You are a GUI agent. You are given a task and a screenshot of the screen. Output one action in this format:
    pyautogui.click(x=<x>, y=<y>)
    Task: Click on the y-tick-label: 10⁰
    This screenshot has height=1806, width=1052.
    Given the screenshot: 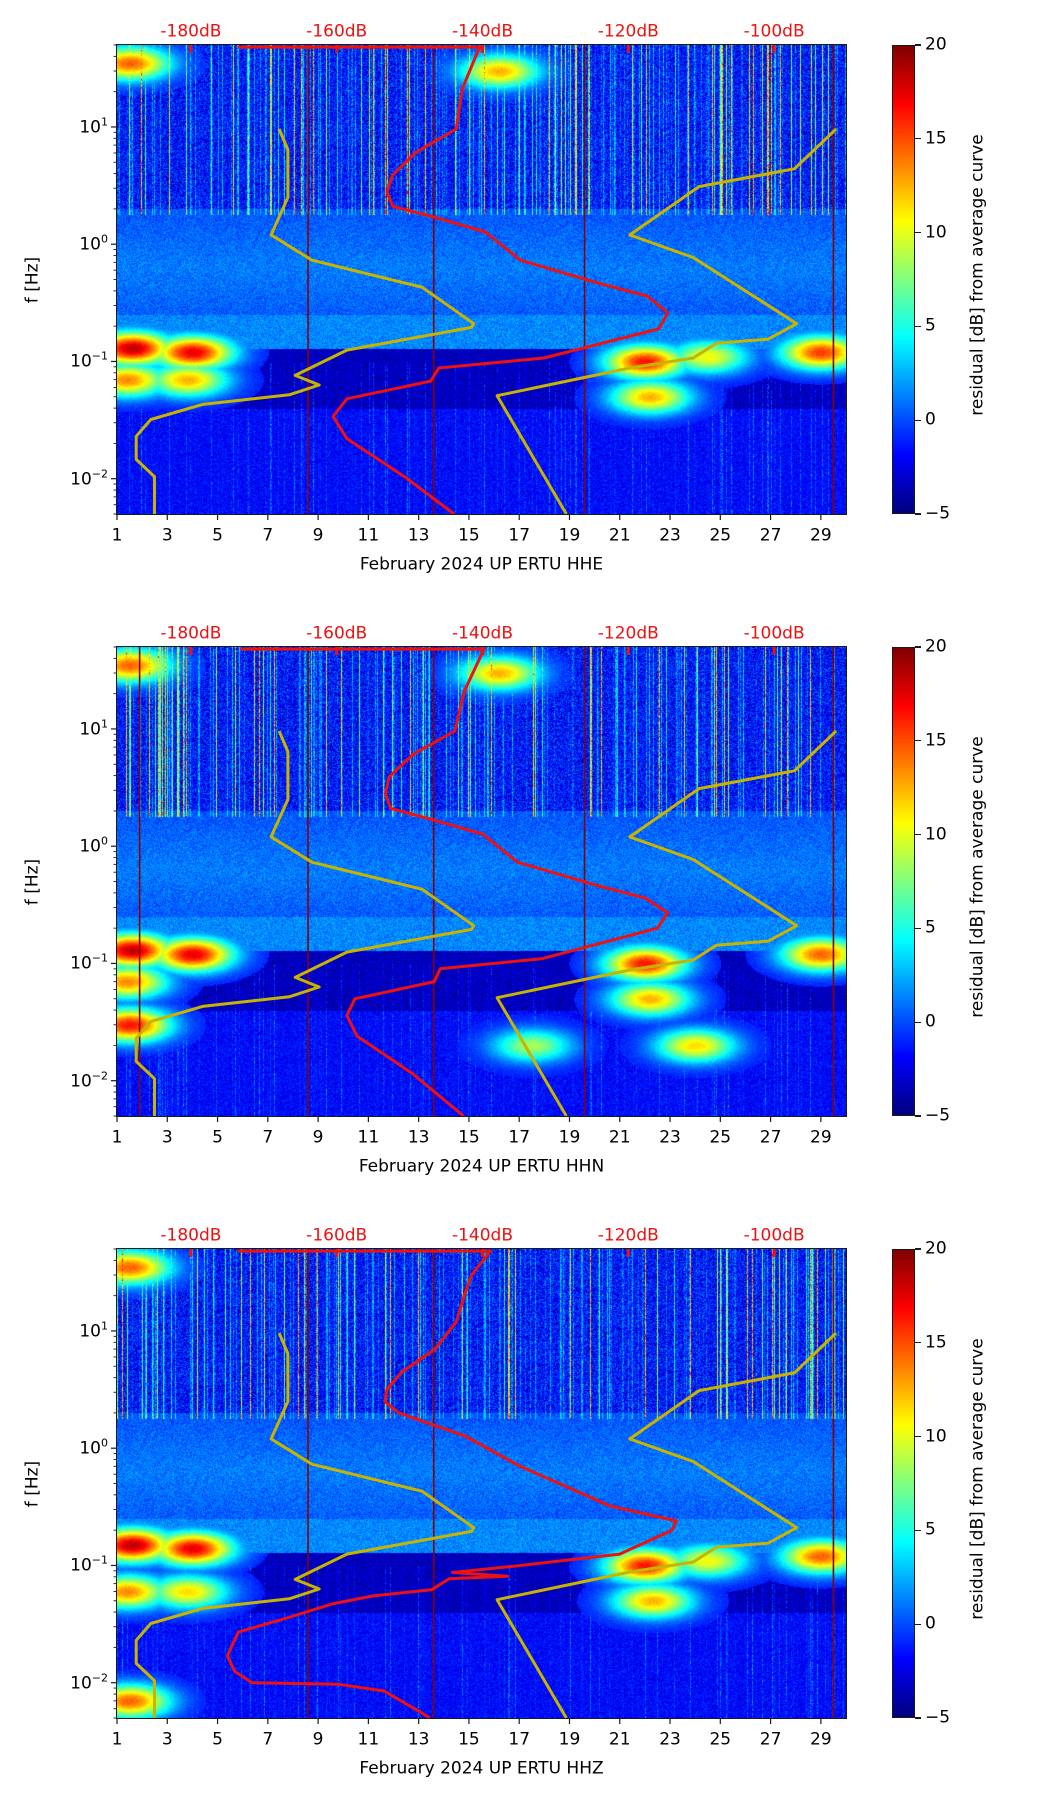 What is the action you would take?
    pyautogui.click(x=93, y=846)
    